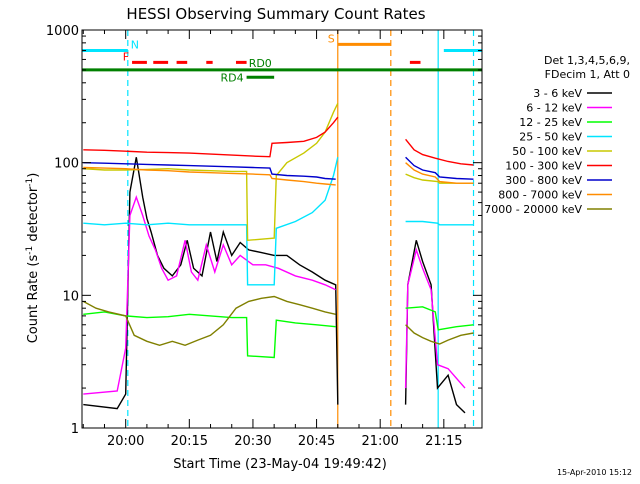 Image resolution: width=640 pixels, height=484 pixels. I want to click on x-tick-label: 20:15, so click(189, 441).